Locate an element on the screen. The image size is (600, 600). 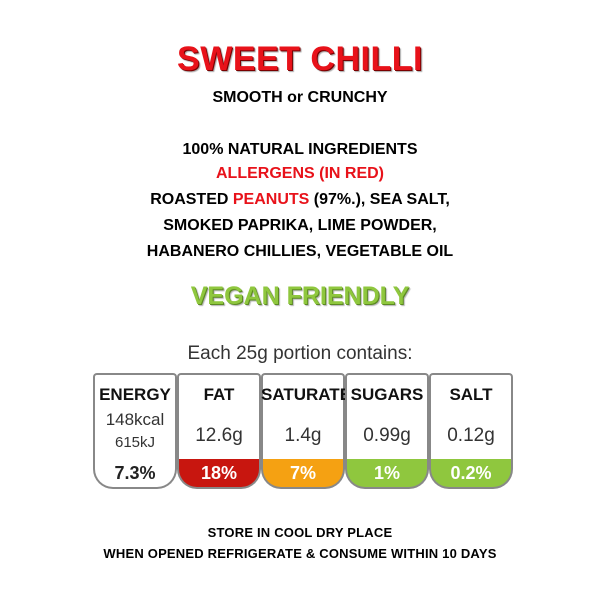
nutrition-salt: SALT 0.12g 0.2% is located at coordinates (471, 432).